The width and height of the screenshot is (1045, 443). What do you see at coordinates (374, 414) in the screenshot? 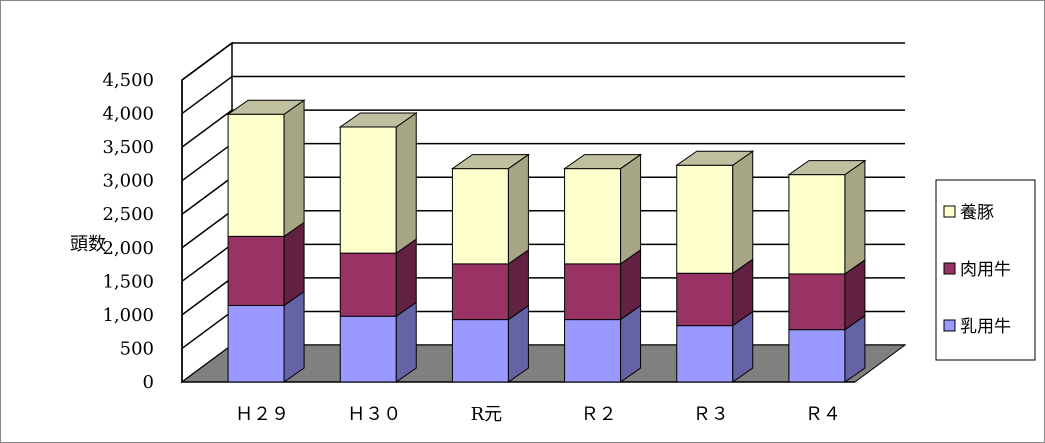
I see `x-tick-label: Ｈ３０` at bounding box center [374, 414].